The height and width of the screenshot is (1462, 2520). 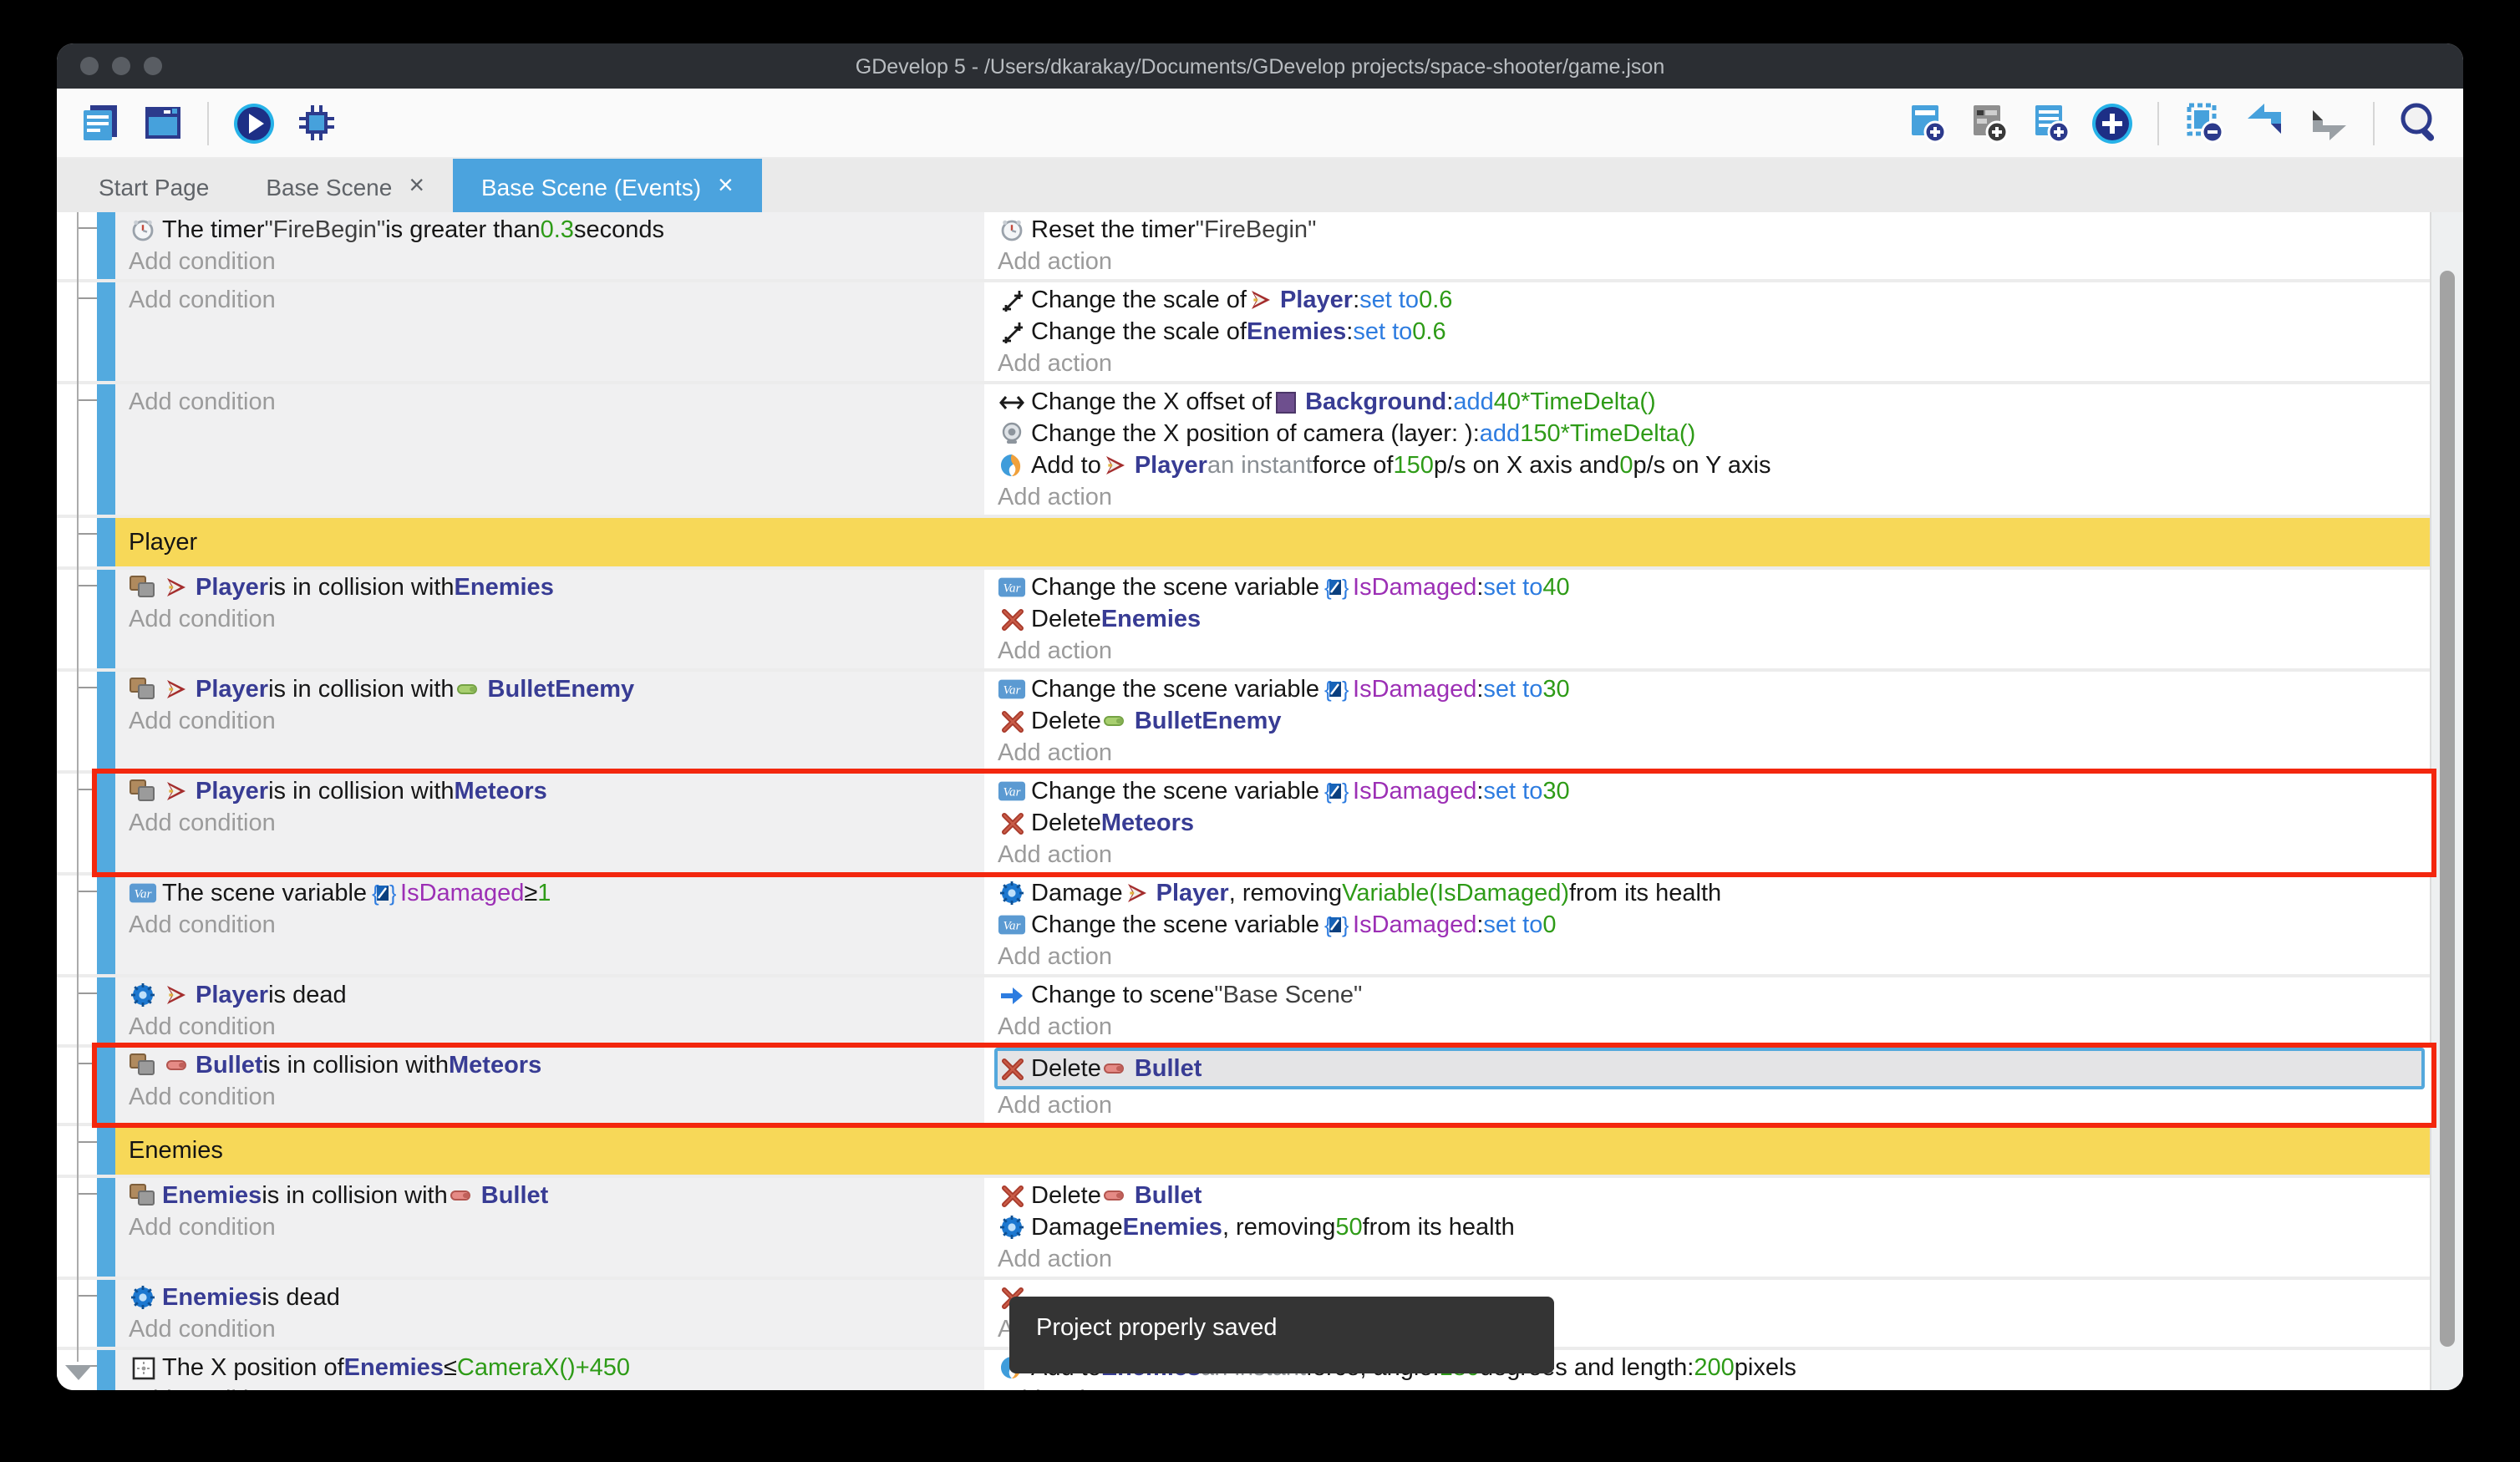 What do you see at coordinates (2204, 122) in the screenshot?
I see `delete-selection-icon` at bounding box center [2204, 122].